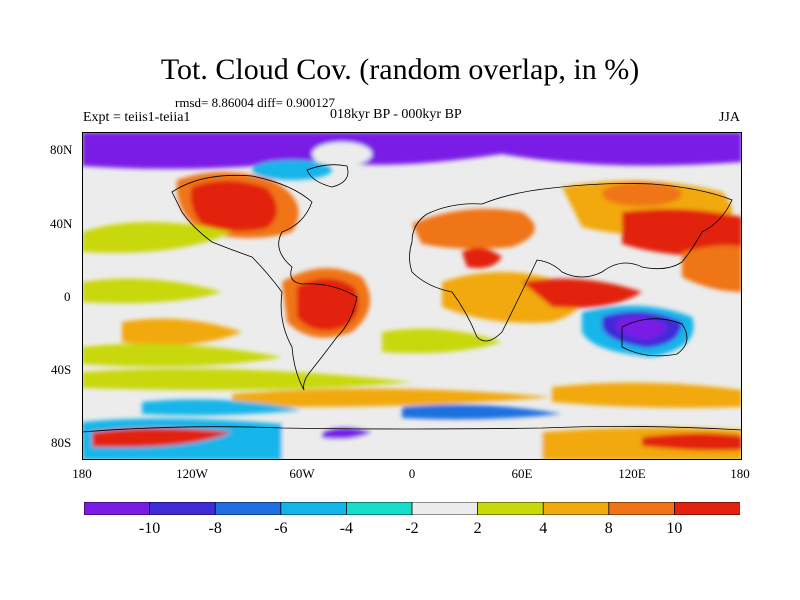 The image size is (800, 600). I want to click on lat-tick-80s: 80S, so click(61, 442).